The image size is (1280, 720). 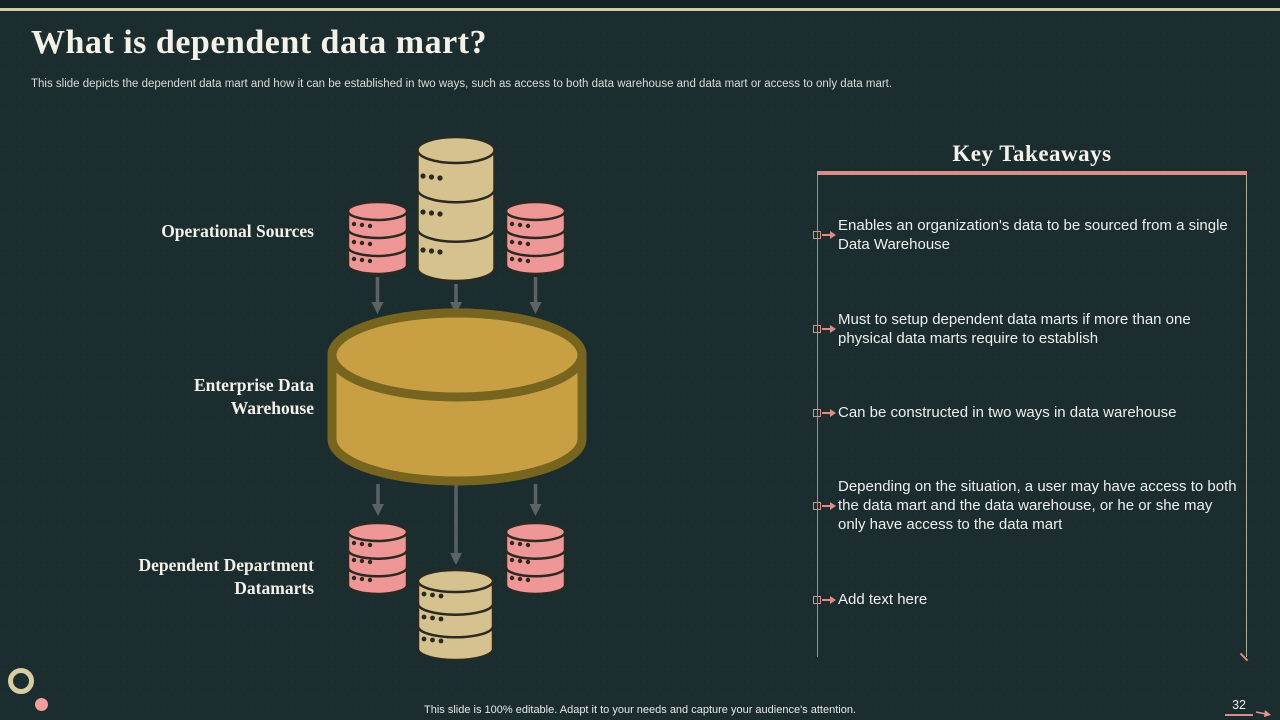 I want to click on page-title: What is dependent data mart?, so click(x=259, y=42).